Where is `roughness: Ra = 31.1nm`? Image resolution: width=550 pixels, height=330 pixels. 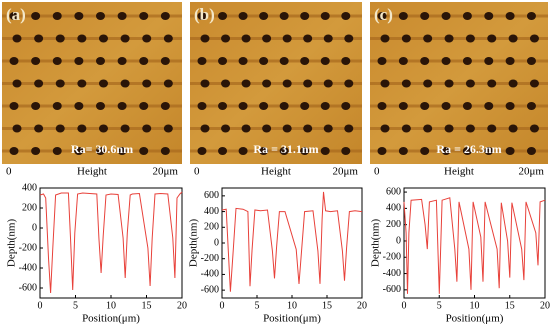 roughness: Ra = 31.1nm is located at coordinates (285, 149).